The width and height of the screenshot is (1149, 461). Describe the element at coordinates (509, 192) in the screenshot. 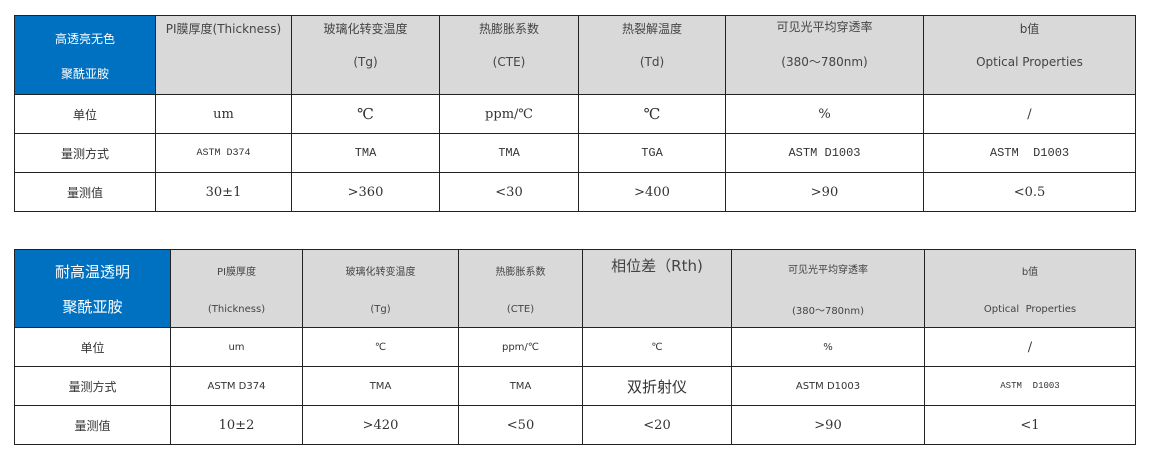

I see `table-cell: <30` at that location.